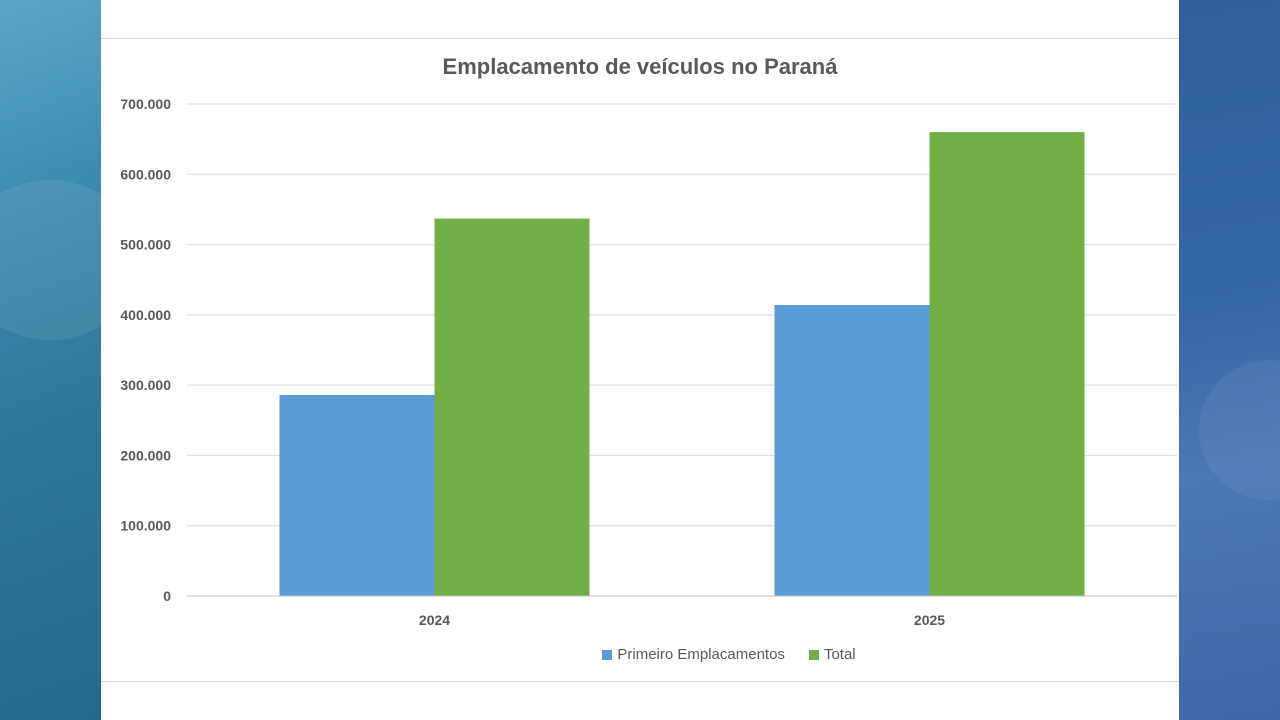  I want to click on bar-primeiro-2024, so click(357, 495).